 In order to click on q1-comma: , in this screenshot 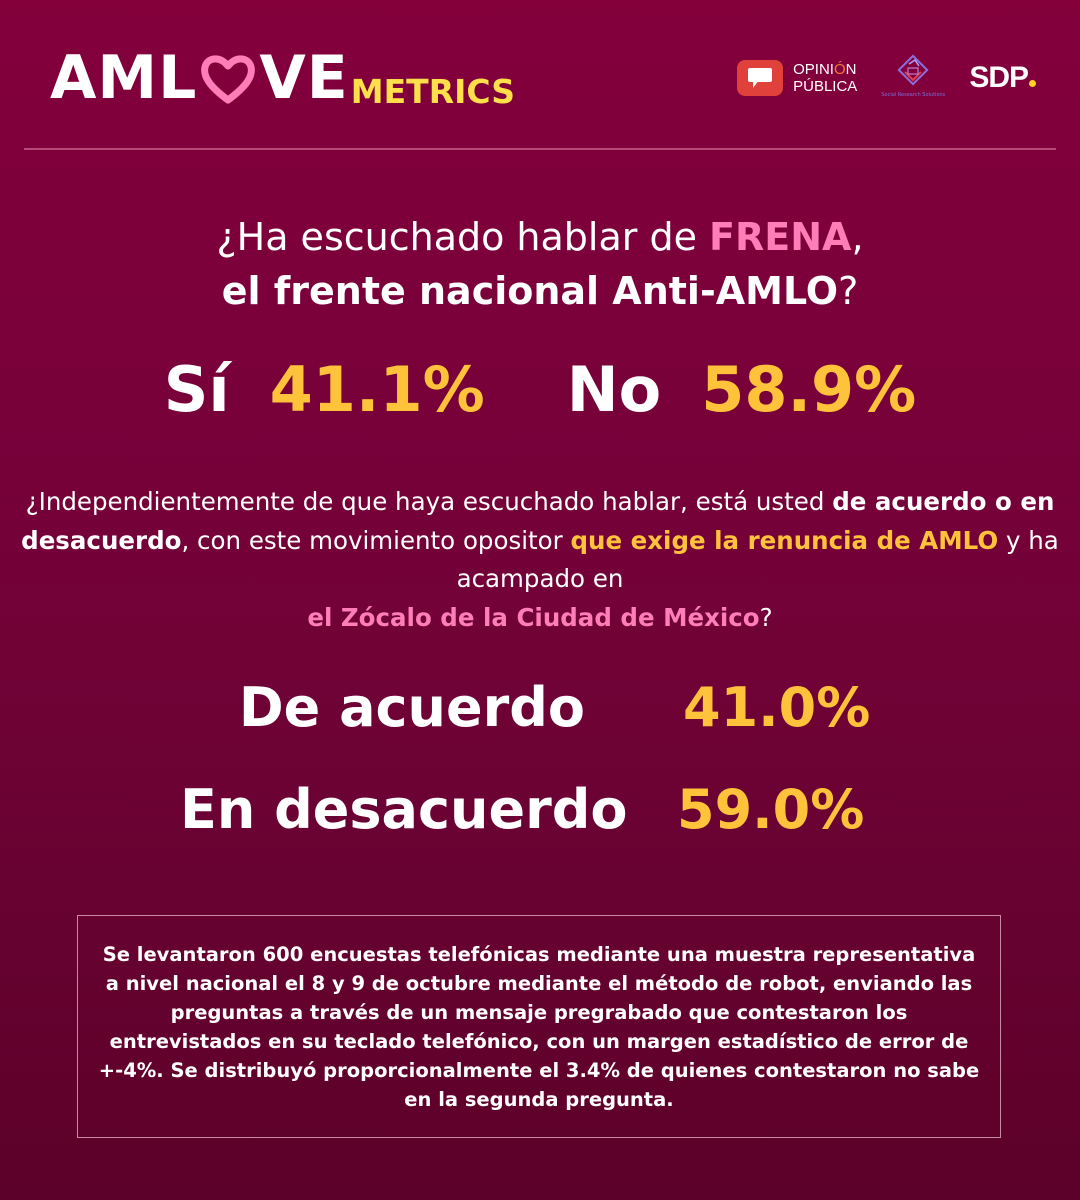, I will do `click(857, 237)`.